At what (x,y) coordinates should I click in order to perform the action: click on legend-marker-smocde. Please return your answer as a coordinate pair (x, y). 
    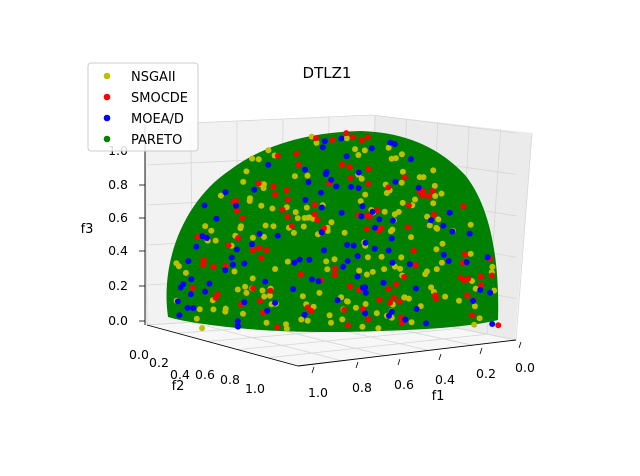
    Looking at the image, I should click on (107, 97).